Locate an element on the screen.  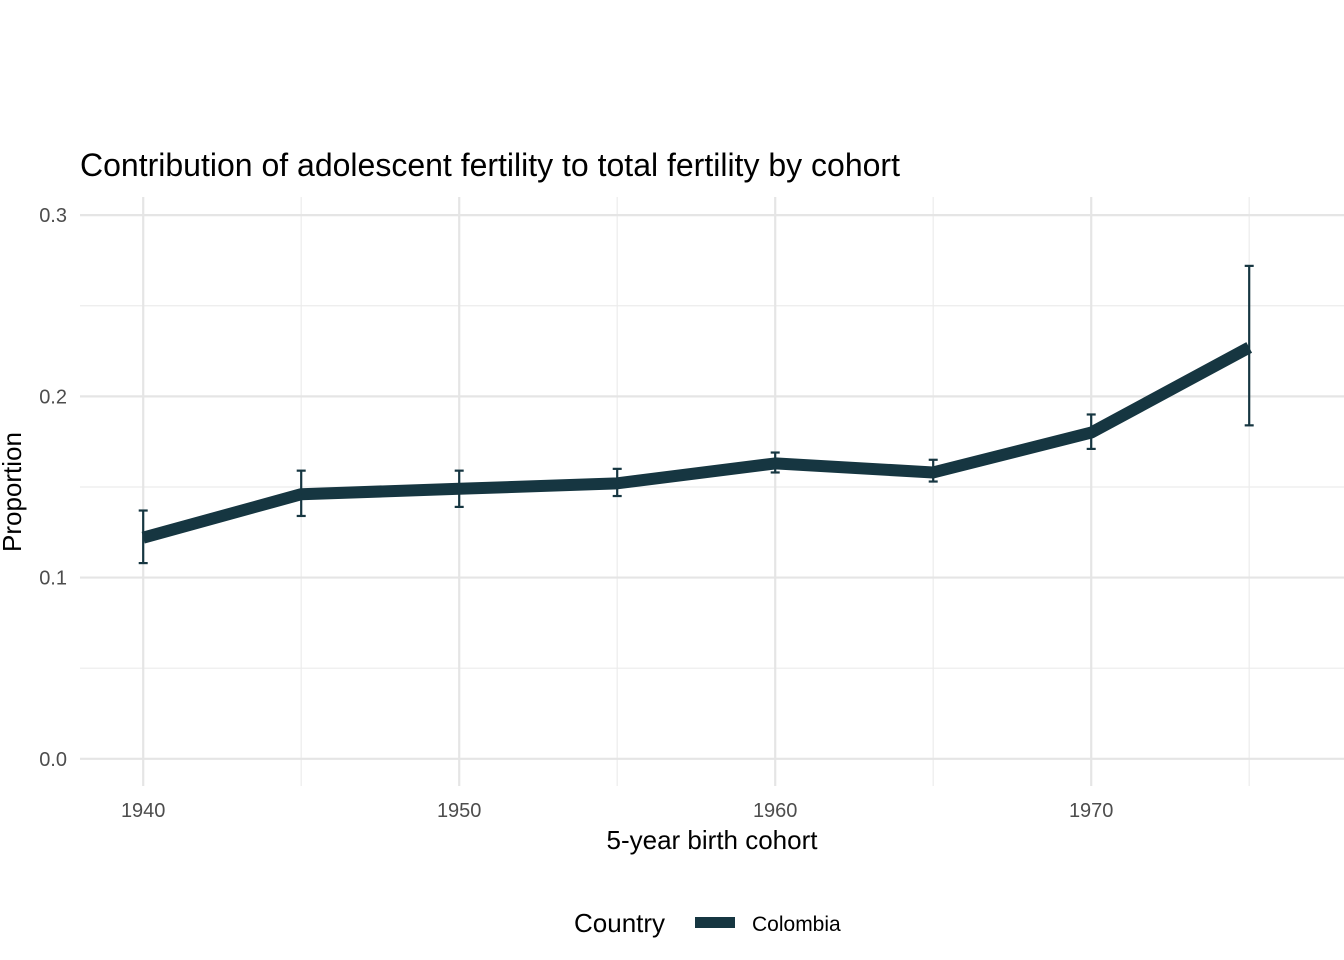
x-tick-label: 1960 is located at coordinates (775, 811).